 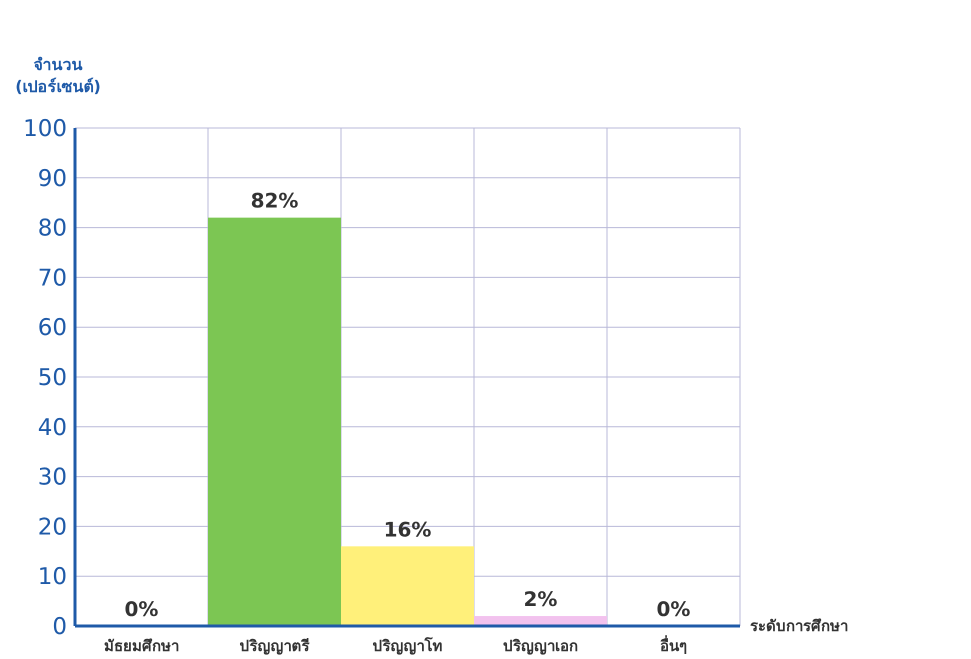 I want to click on xtick: อื่นๆ, so click(x=673, y=646).